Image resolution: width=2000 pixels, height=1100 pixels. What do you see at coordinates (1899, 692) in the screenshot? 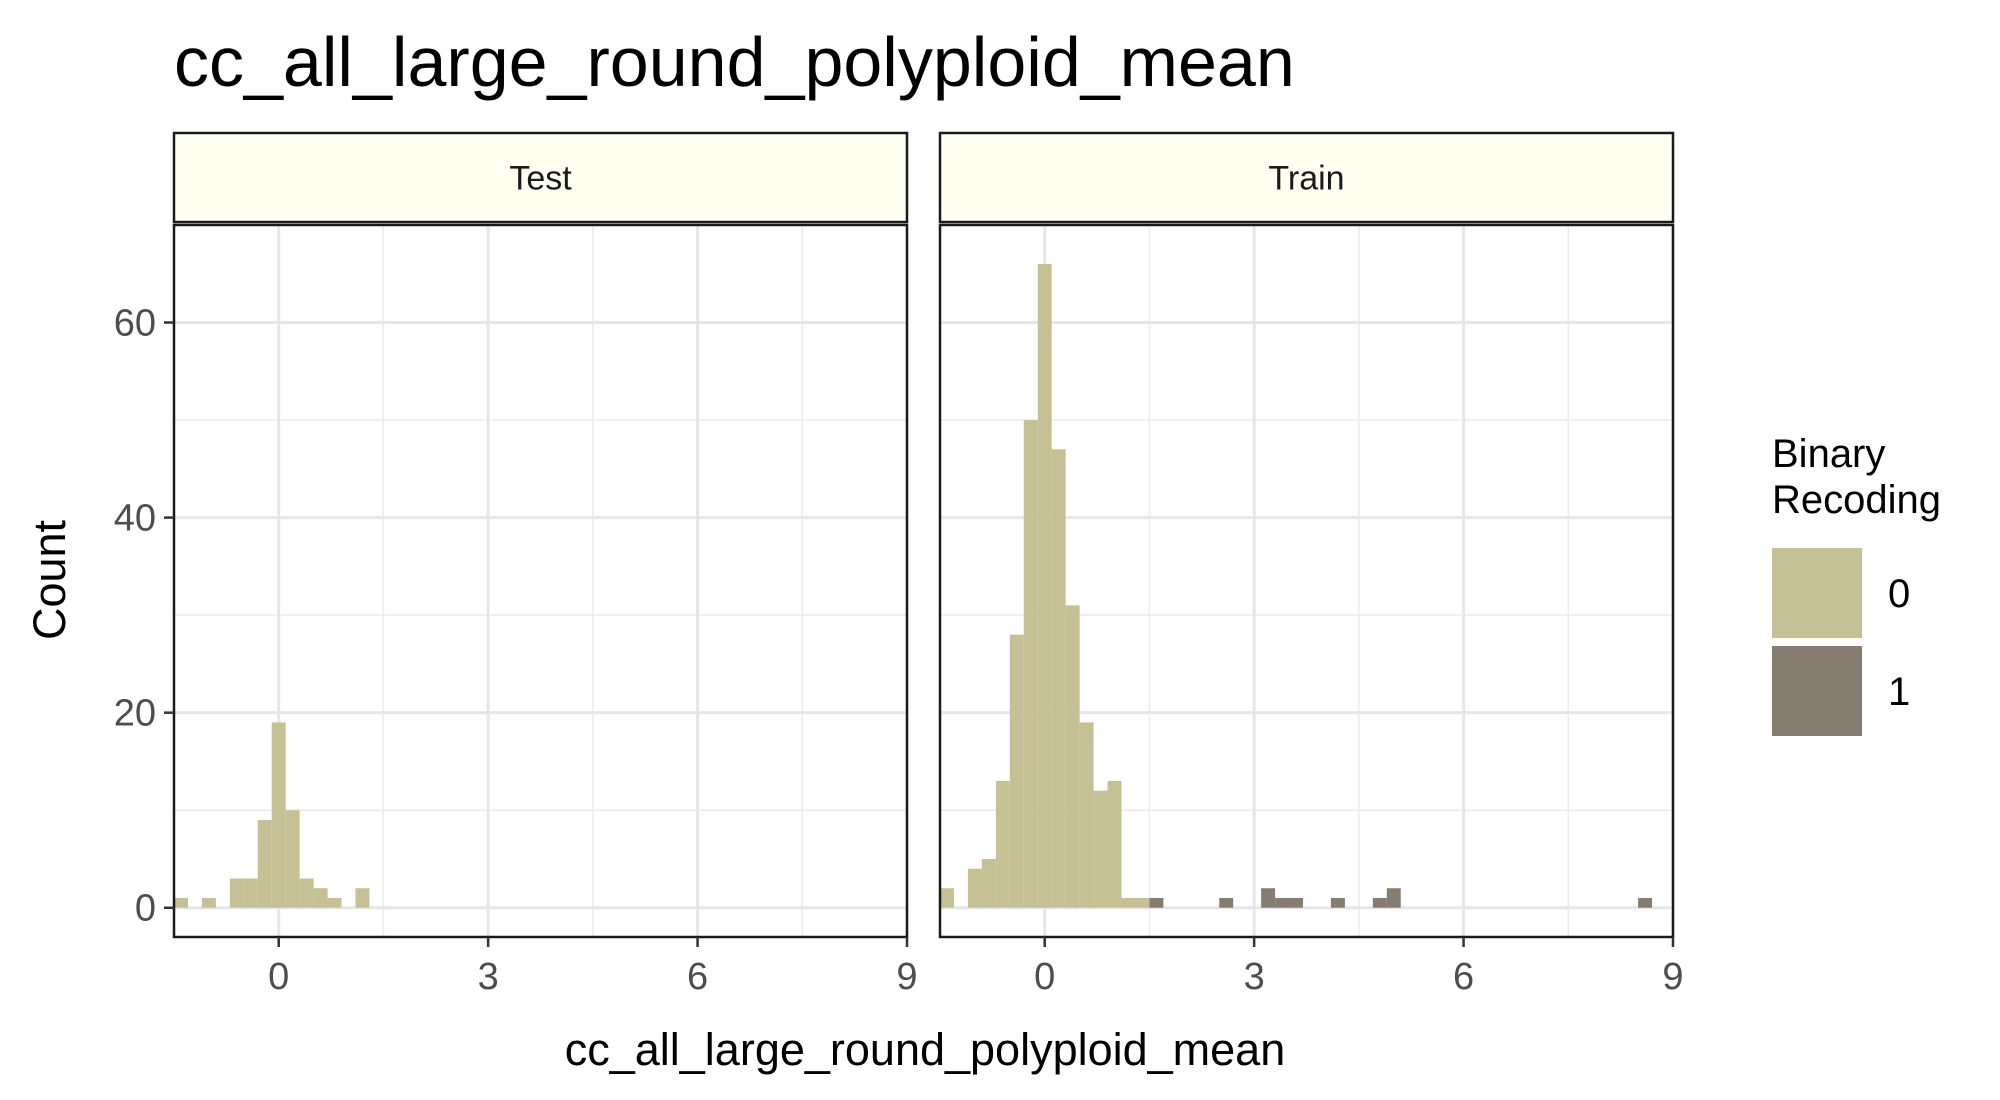
I see `legend-label: 1` at bounding box center [1899, 692].